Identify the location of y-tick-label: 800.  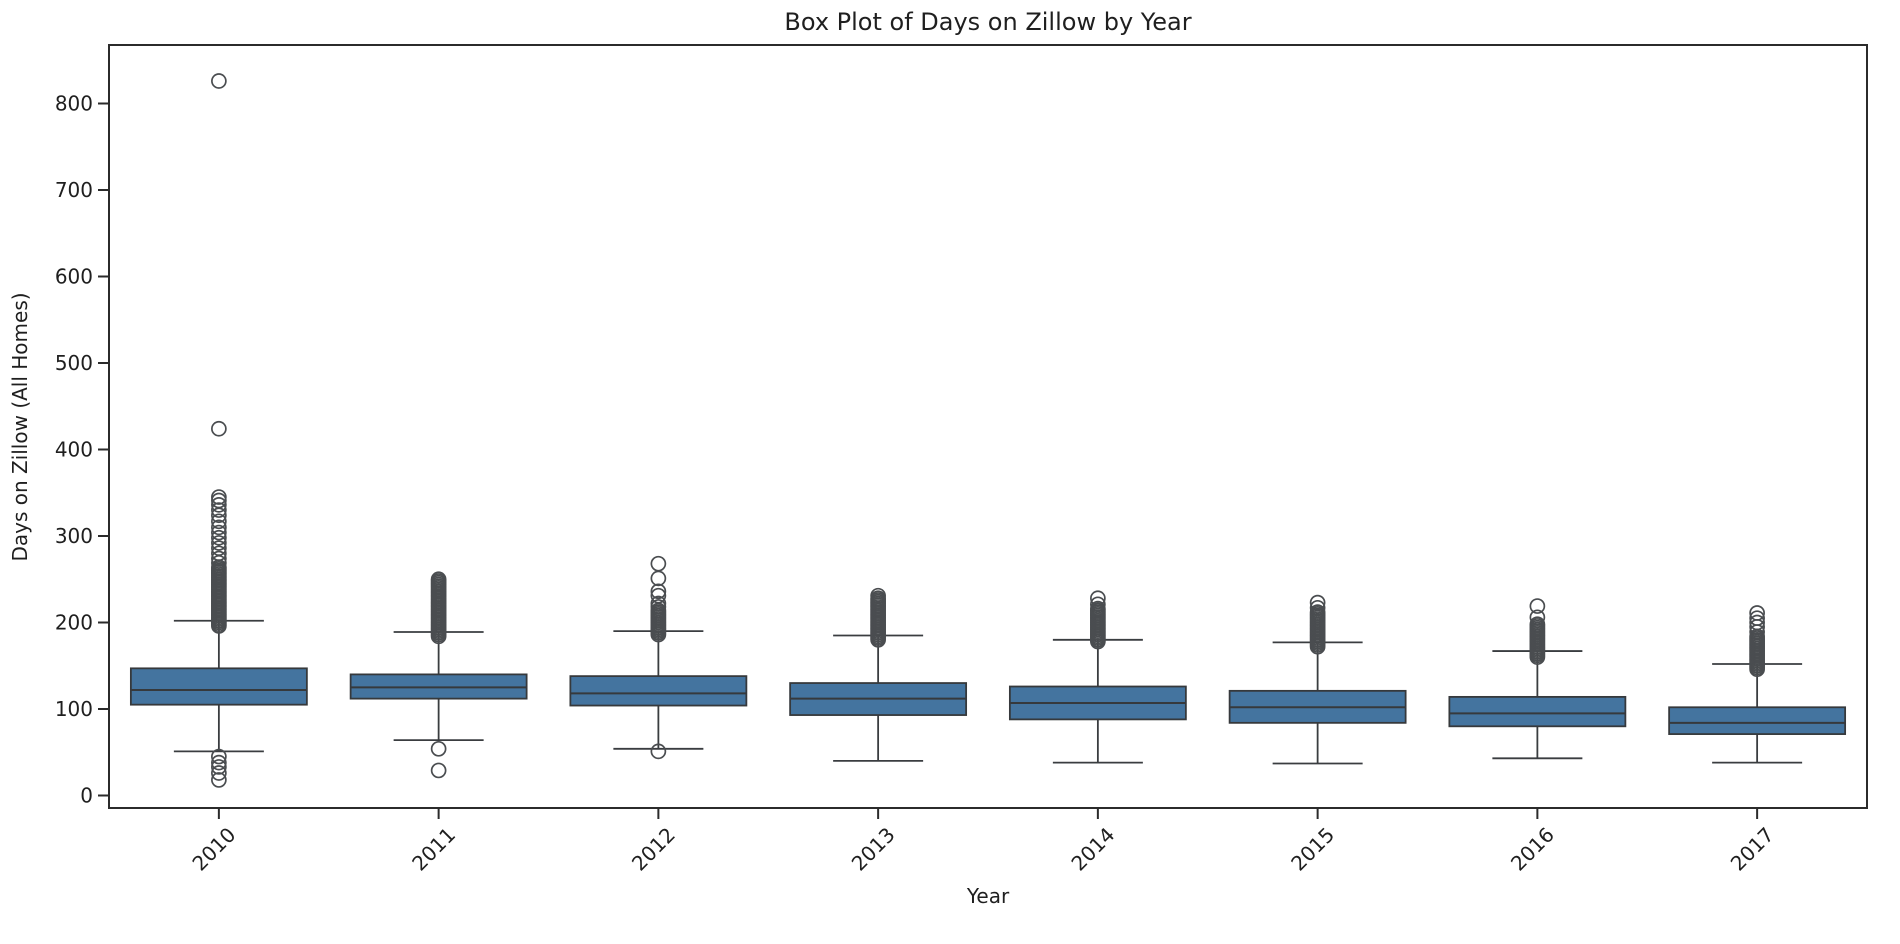
(74, 104).